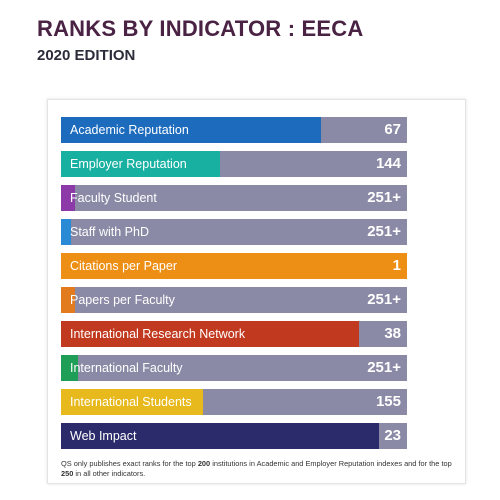 The image size is (500, 500). Describe the element at coordinates (234, 232) in the screenshot. I see `indicator-row: Staff with PhD 251+` at that location.